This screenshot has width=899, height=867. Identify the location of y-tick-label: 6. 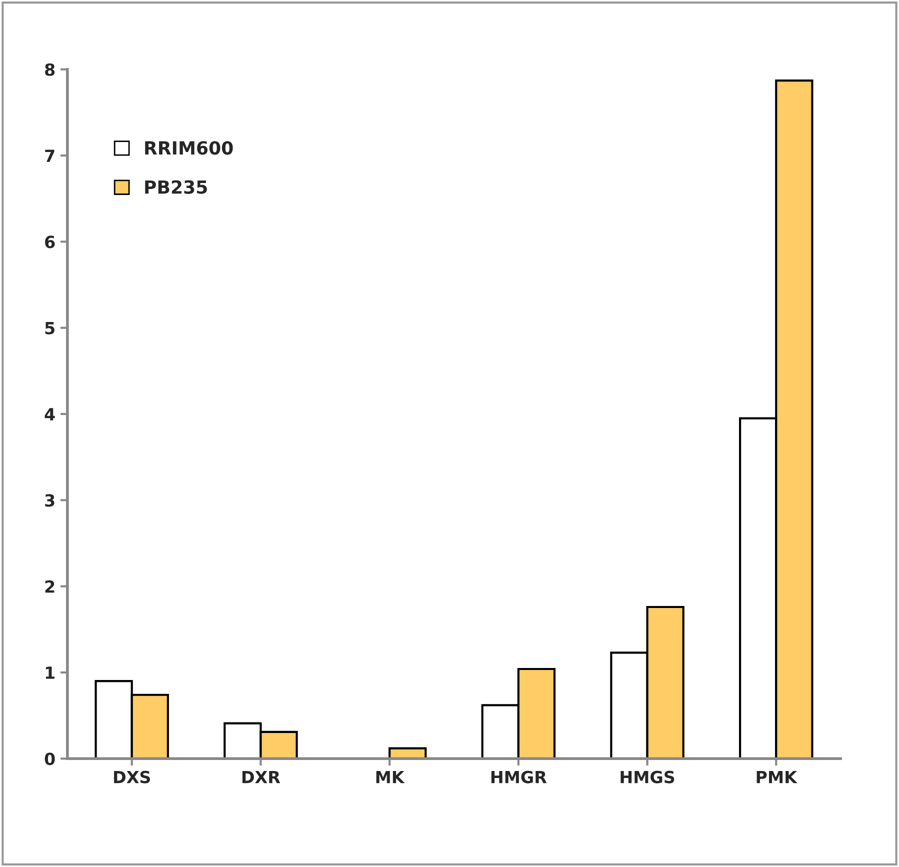
(50, 242).